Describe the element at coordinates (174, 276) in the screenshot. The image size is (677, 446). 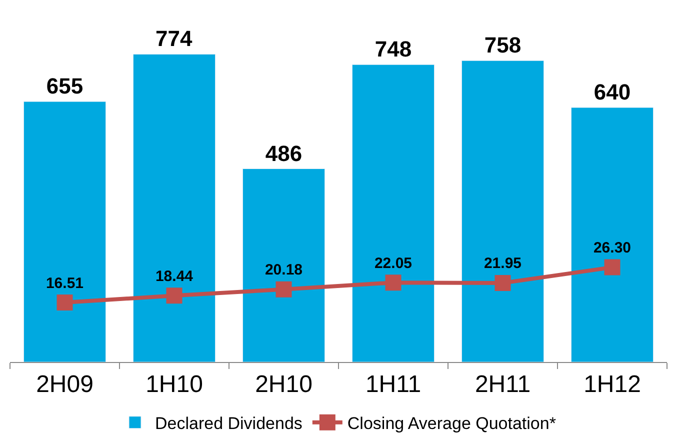
I see `data-label: 18.44` at that location.